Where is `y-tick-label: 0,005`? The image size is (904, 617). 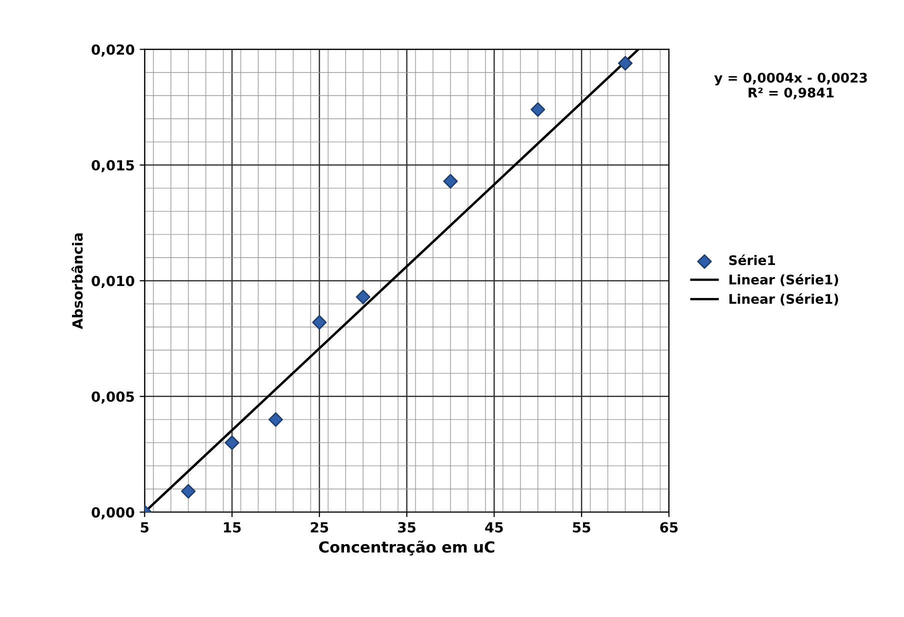 y-tick-label: 0,005 is located at coordinates (113, 397).